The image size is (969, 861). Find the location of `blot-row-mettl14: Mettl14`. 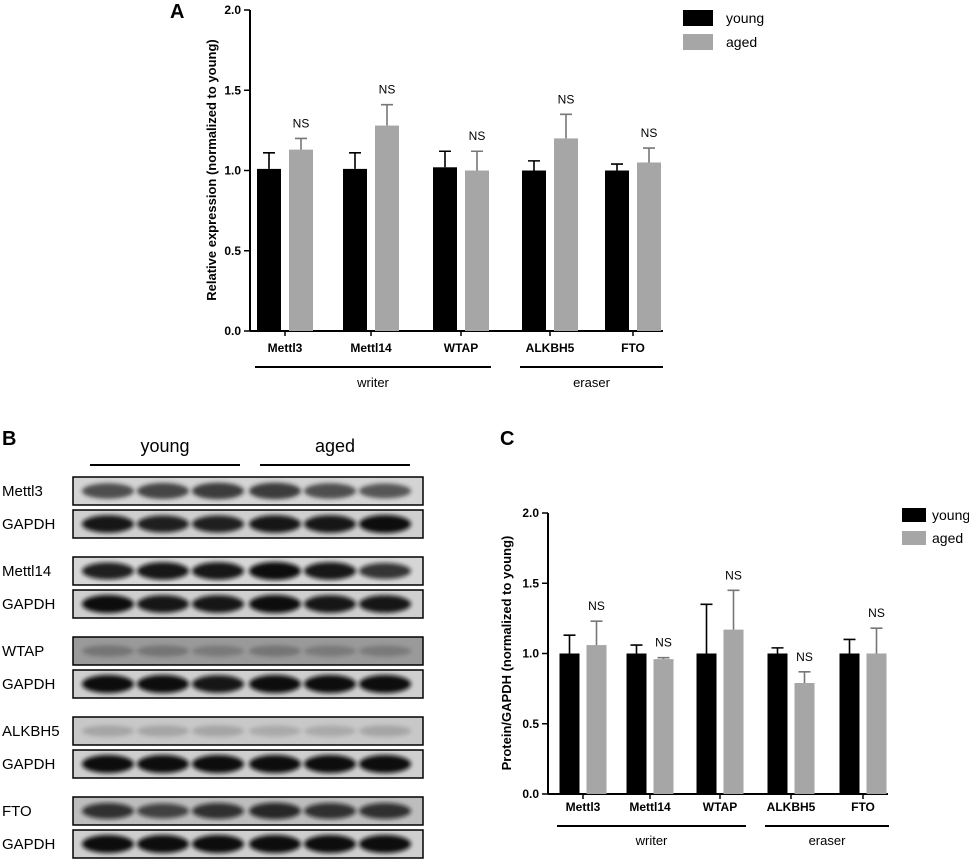

blot-row-mettl14: Mettl14 is located at coordinates (213, 571).